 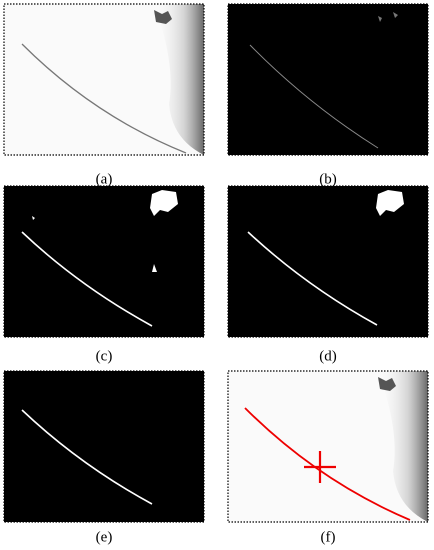 I want to click on center-cross, so click(x=320, y=467).